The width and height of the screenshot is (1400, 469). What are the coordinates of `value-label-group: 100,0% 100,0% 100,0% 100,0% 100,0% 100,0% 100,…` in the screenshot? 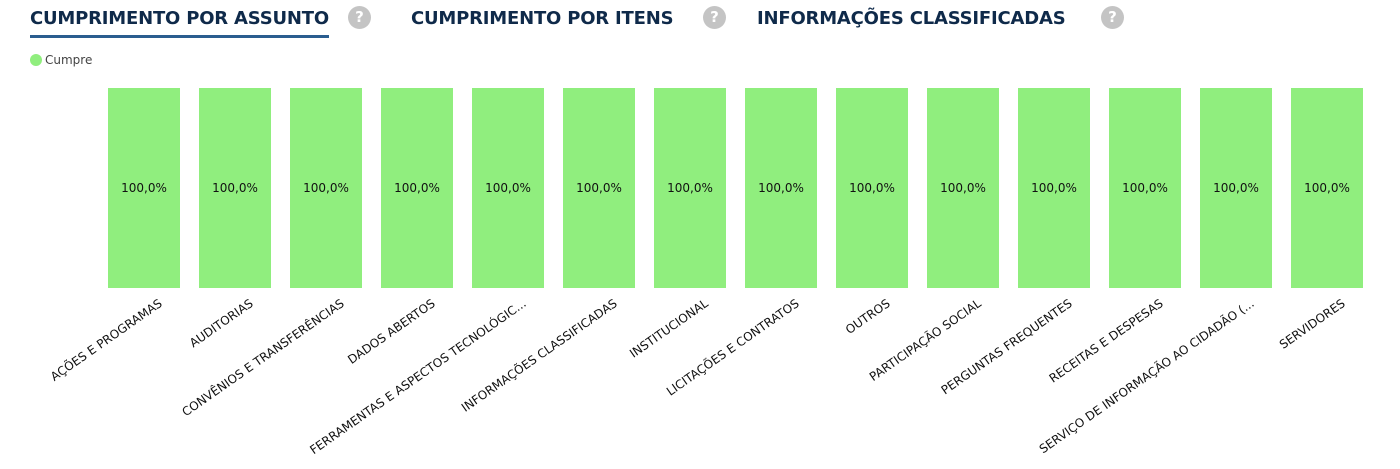 It's located at (735, 188).